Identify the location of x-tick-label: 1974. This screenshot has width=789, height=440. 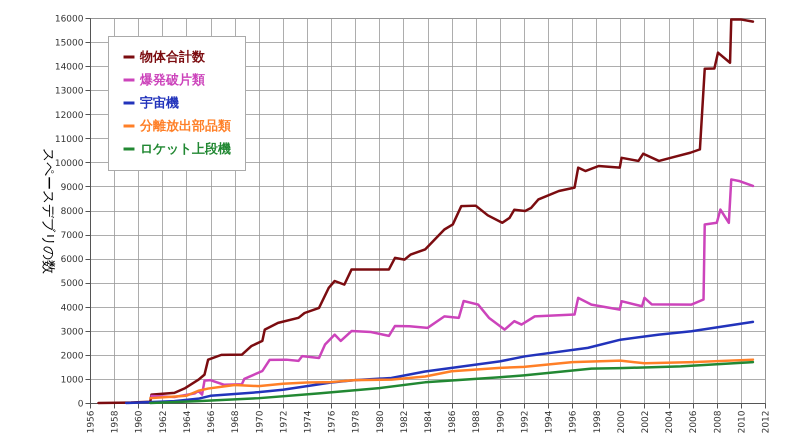
(308, 422).